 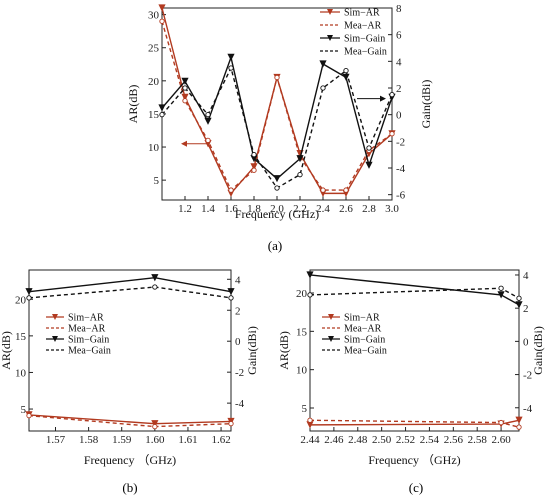 I want to click on x-tick-label: 2.48, so click(x=358, y=440).